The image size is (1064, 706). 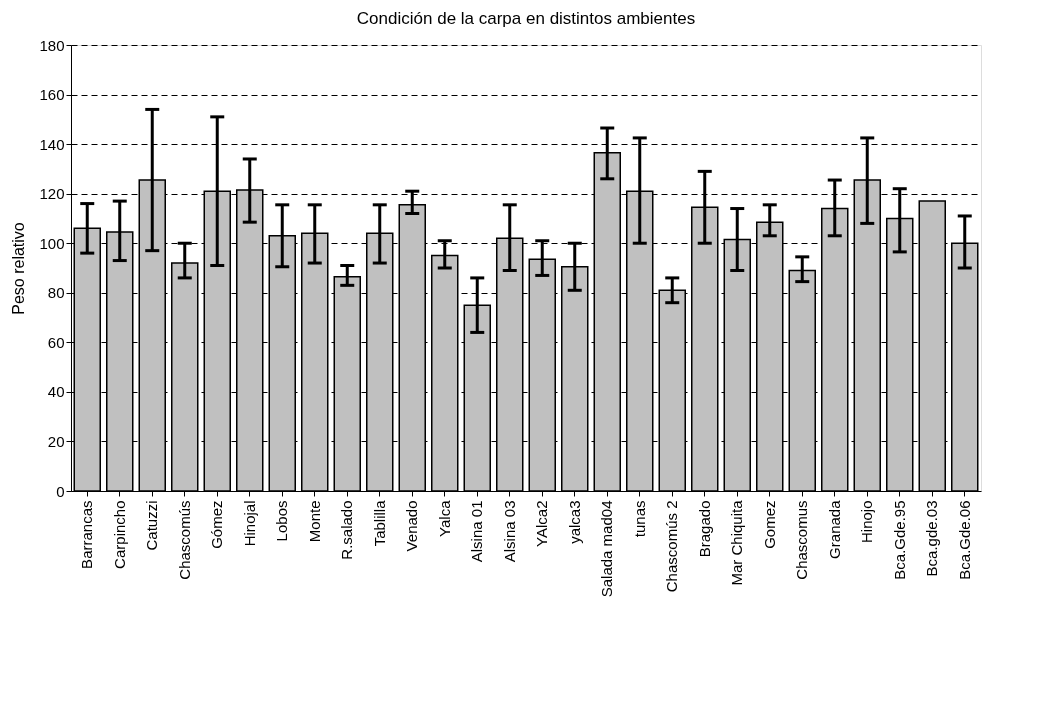 I want to click on x-tick-label: Carpincho, so click(x=119, y=534).